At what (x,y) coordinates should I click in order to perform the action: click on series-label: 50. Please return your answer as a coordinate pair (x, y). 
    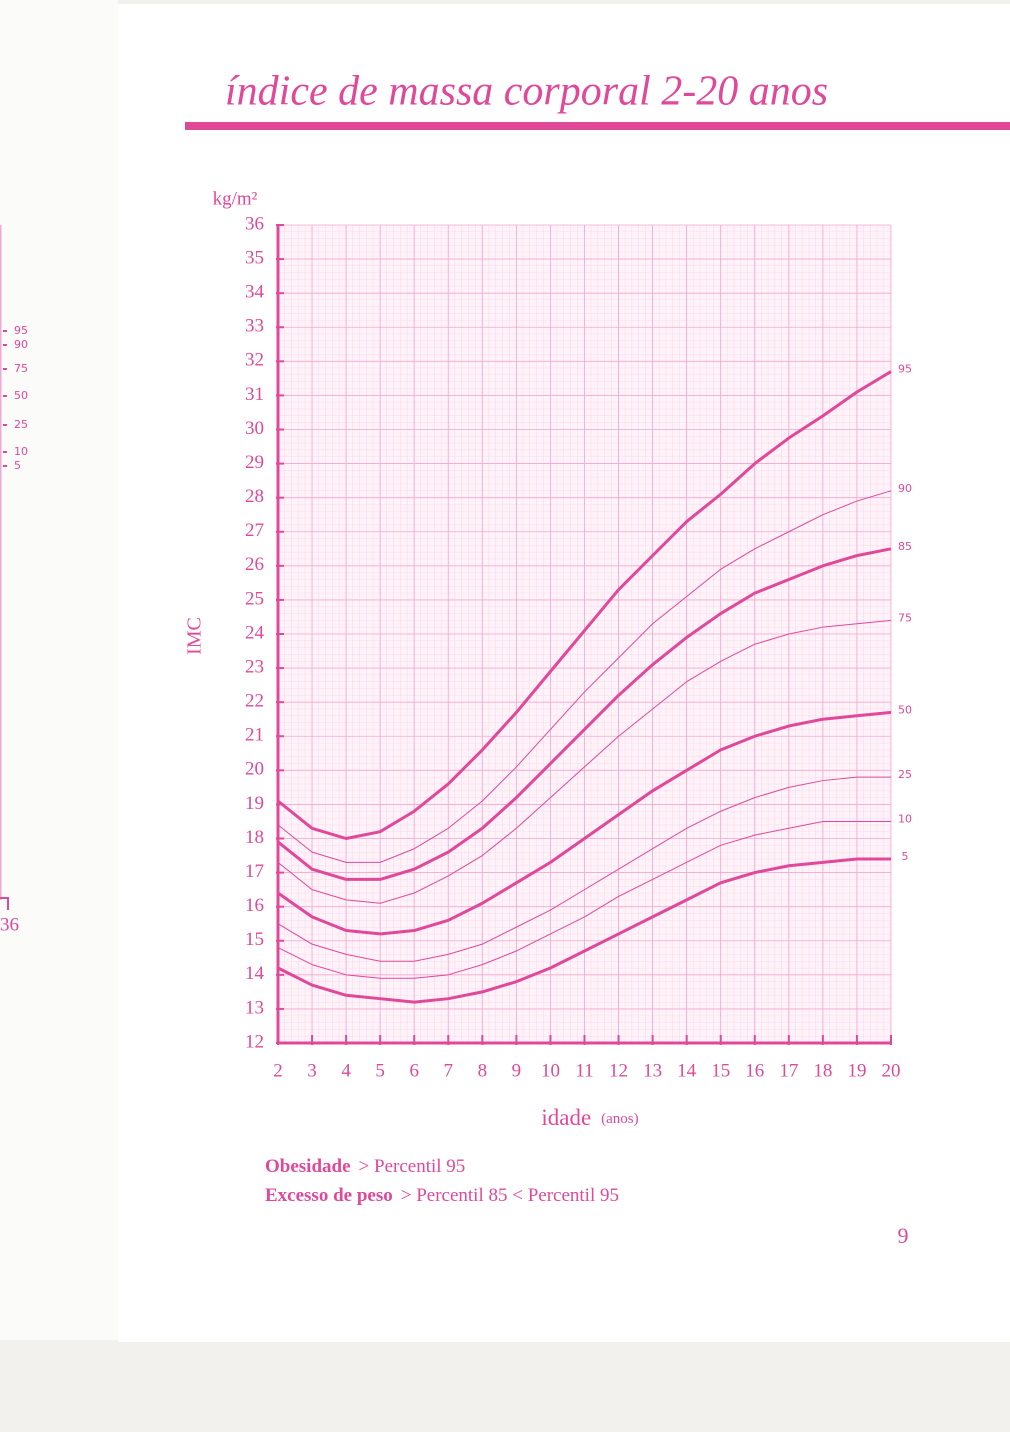
    Looking at the image, I should click on (905, 709).